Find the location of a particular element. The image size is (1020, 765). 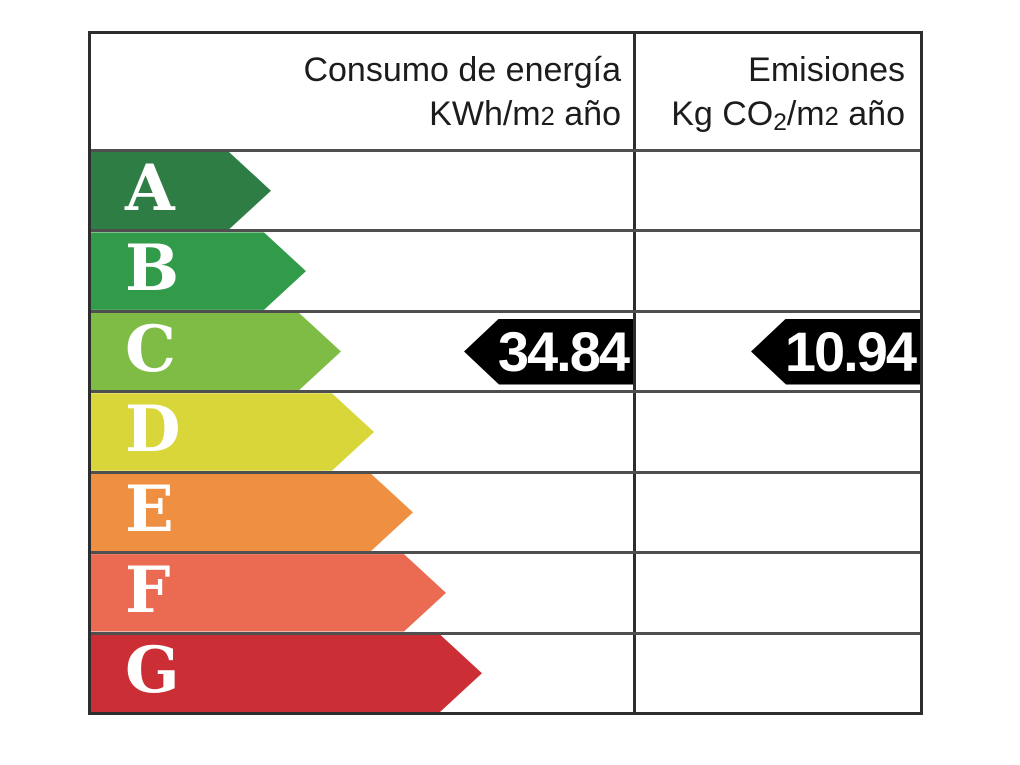

rating-arrow-f: F is located at coordinates (268, 592).